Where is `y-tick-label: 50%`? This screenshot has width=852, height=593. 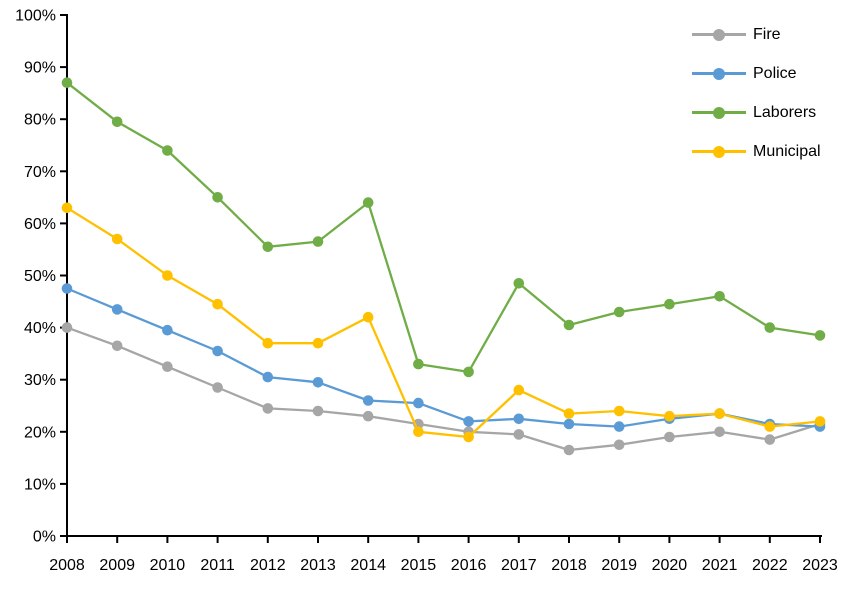
y-tick-label: 50% is located at coordinates (40, 276).